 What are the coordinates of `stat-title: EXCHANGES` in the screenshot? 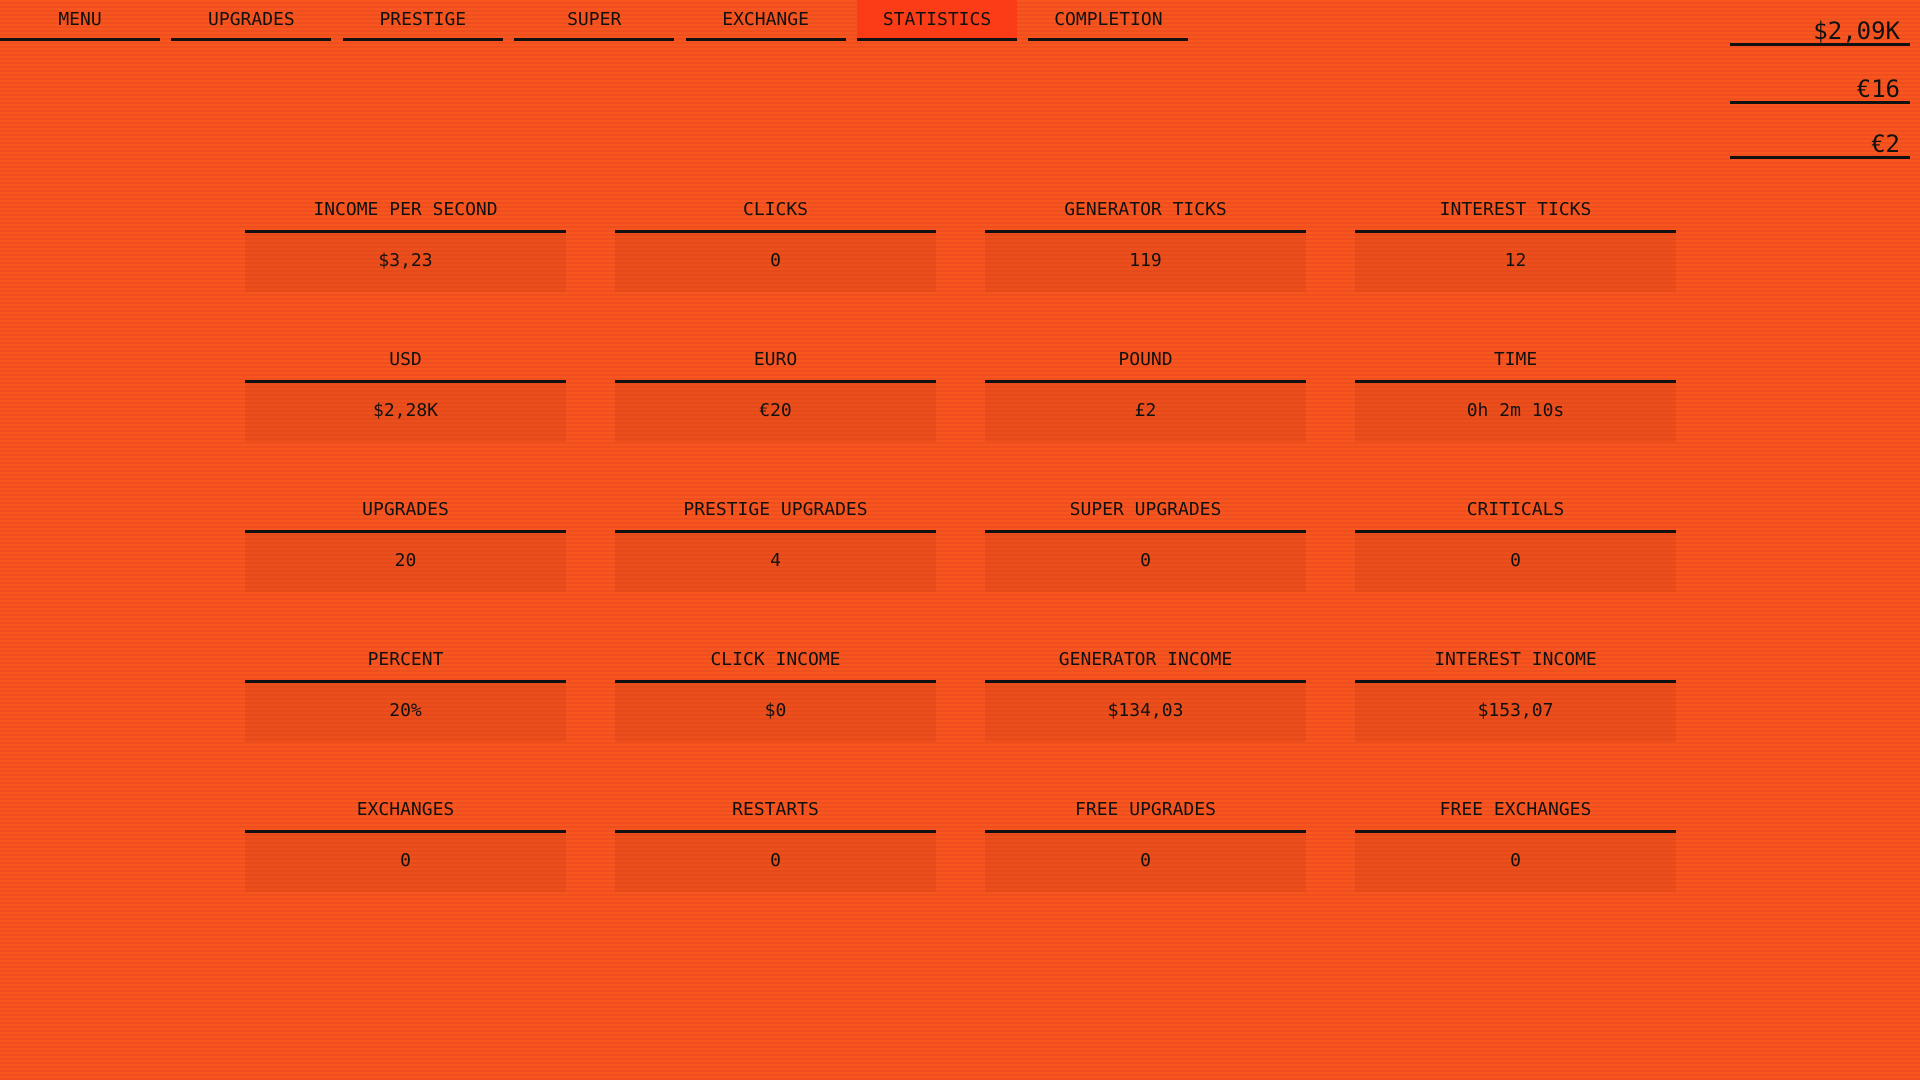 It's located at (405, 812).